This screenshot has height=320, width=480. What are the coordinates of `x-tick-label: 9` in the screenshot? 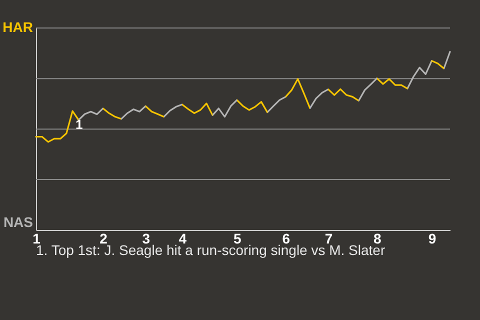 It's located at (432, 238).